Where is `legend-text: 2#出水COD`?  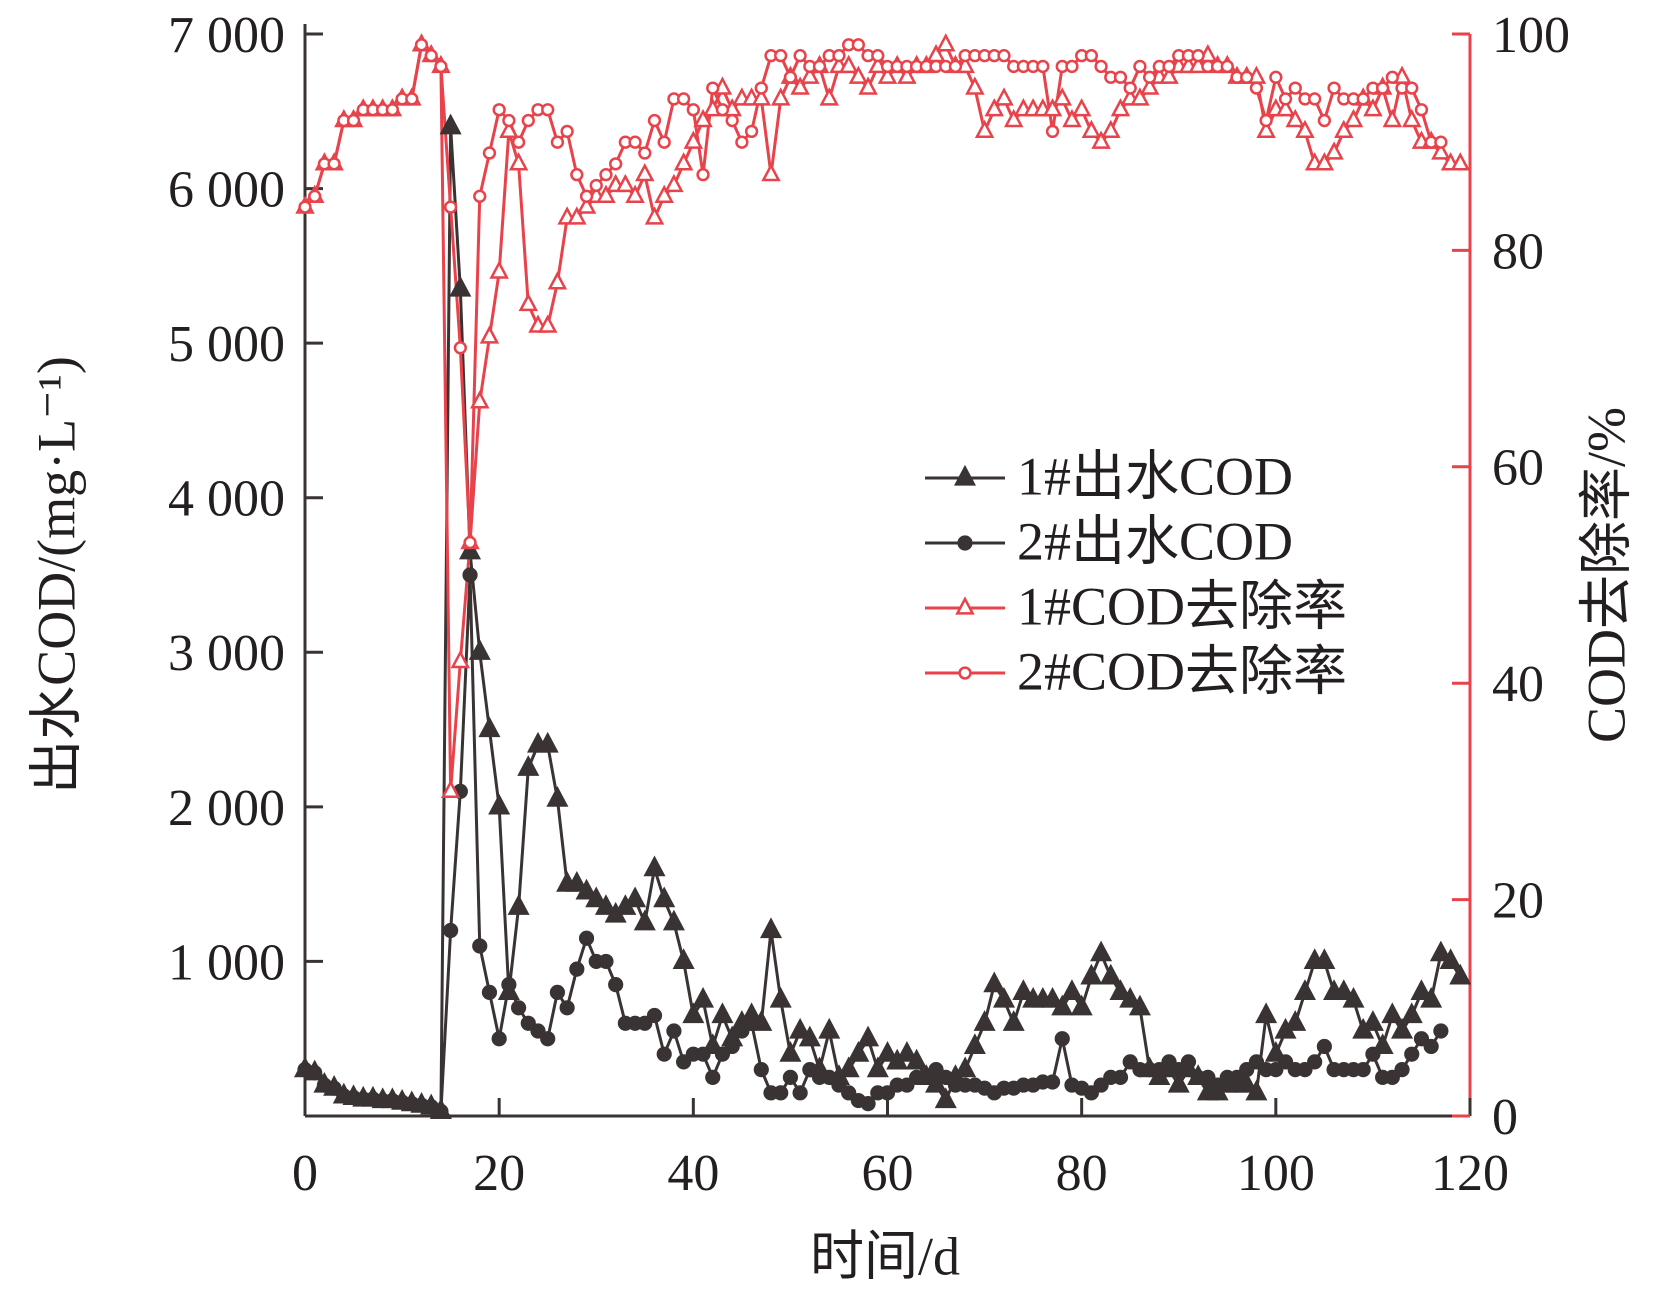 legend-text: 2#出水COD is located at coordinates (1155, 541).